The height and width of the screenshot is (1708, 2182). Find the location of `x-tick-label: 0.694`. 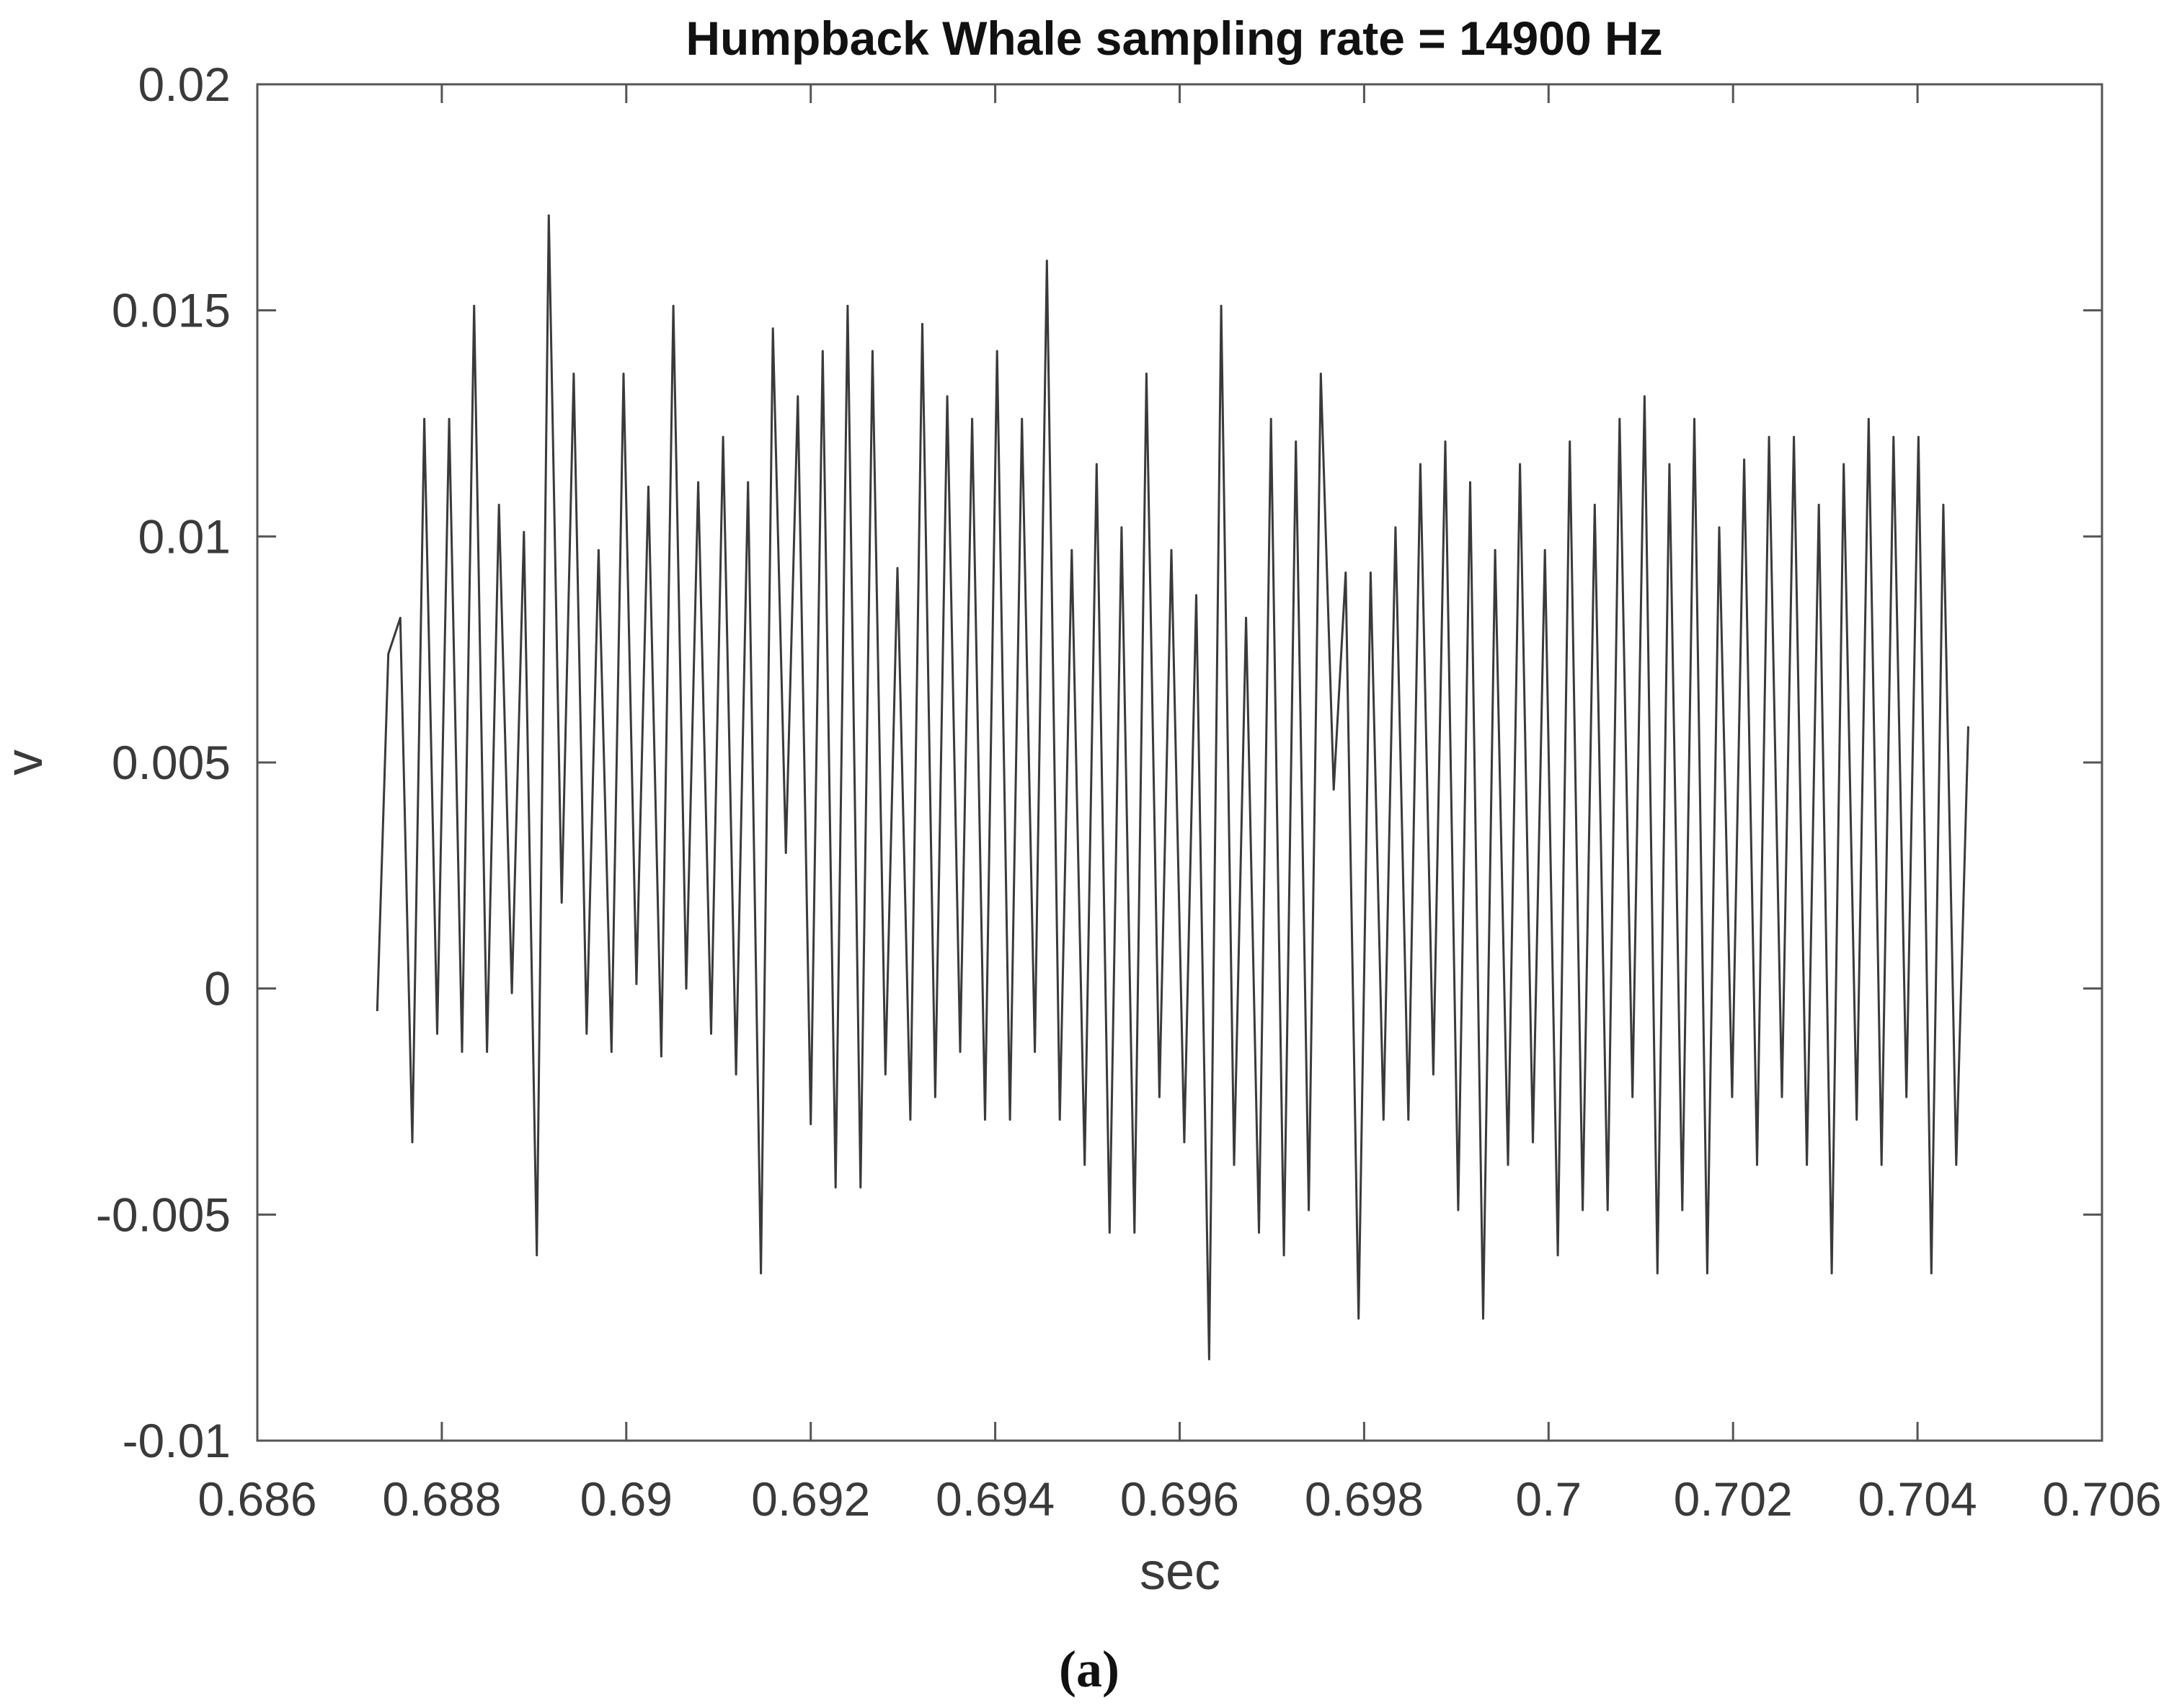

x-tick-label: 0.694 is located at coordinates (995, 1499).